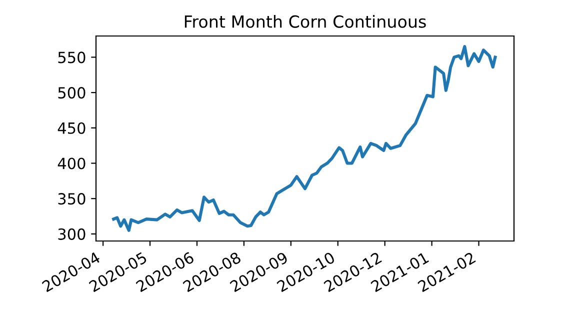  Describe the element at coordinates (72, 93) in the screenshot. I see `y-tick-label: 500` at that location.